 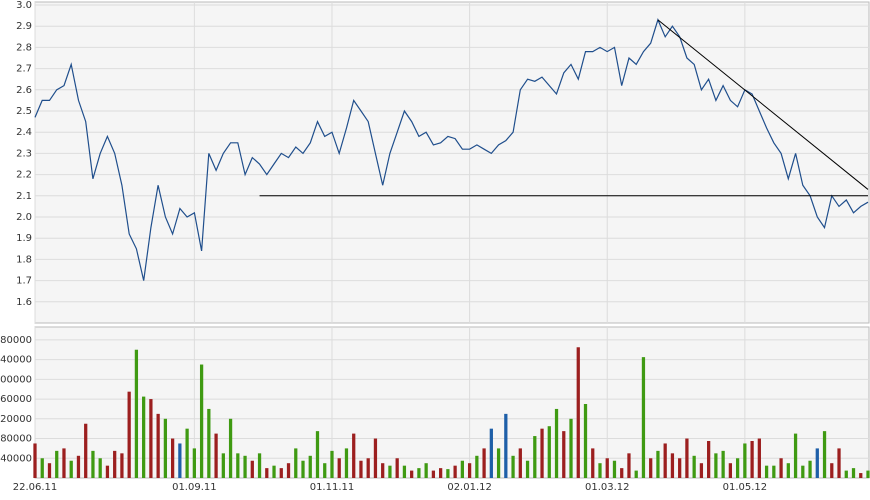 I want to click on y-tick-label: 1.8, so click(x=24, y=259).